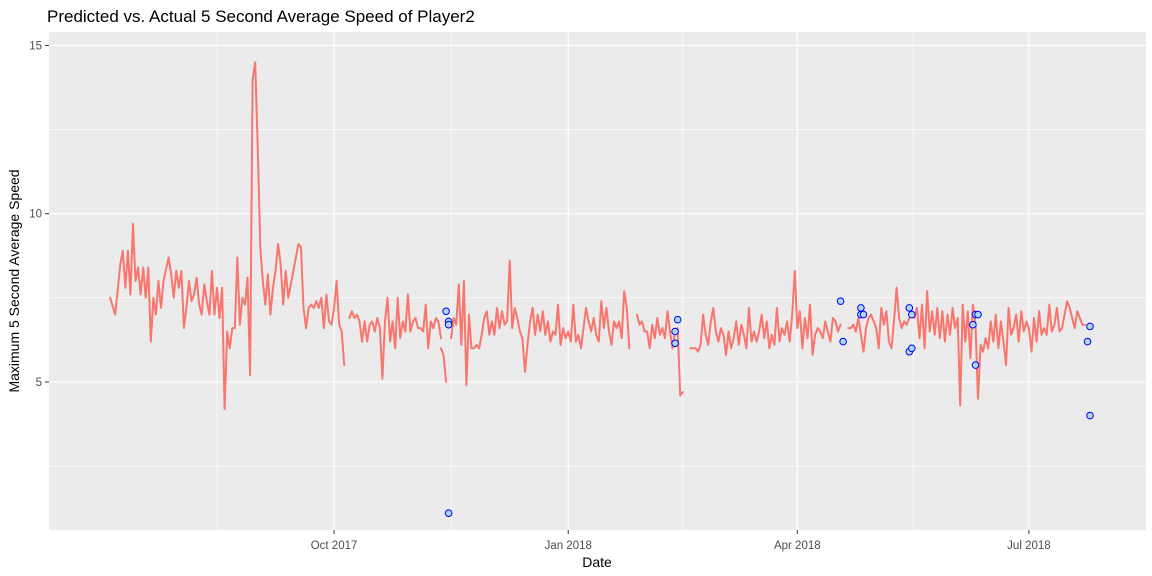 This screenshot has height=576, width=1152. What do you see at coordinates (39, 383) in the screenshot?
I see `y-tick-label: 5` at bounding box center [39, 383].